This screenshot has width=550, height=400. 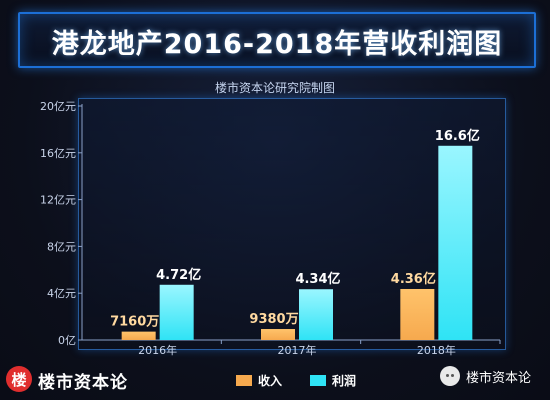 I want to click on legend-label-revenue: 收入, so click(x=270, y=381).